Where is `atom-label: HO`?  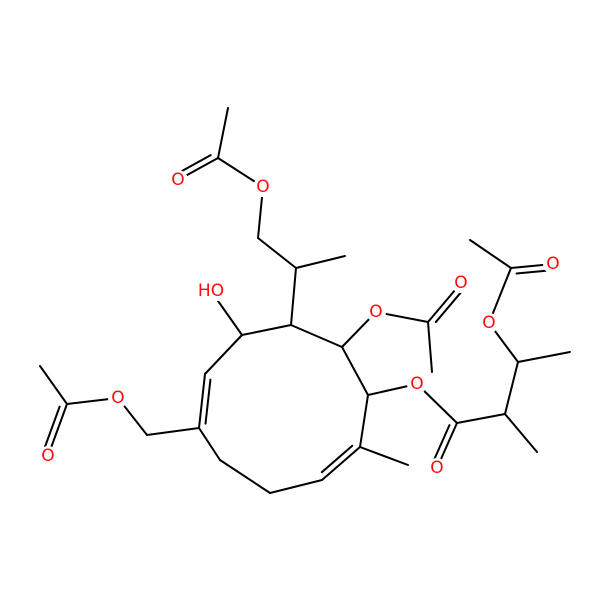
atom-label: HO is located at coordinates (211, 291).